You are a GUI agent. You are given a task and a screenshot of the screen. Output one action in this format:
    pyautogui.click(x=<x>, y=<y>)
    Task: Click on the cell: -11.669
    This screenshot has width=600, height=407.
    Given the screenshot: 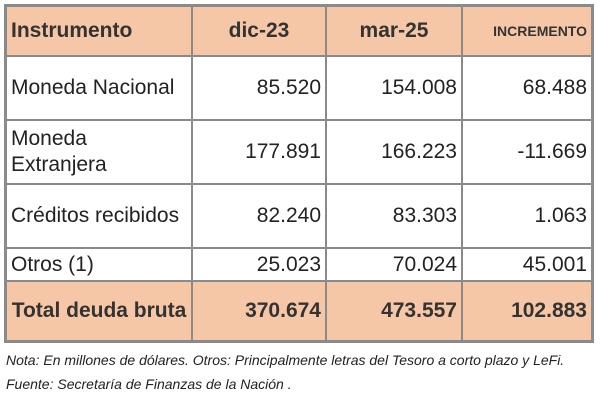 What is the action you would take?
    pyautogui.click(x=527, y=152)
    